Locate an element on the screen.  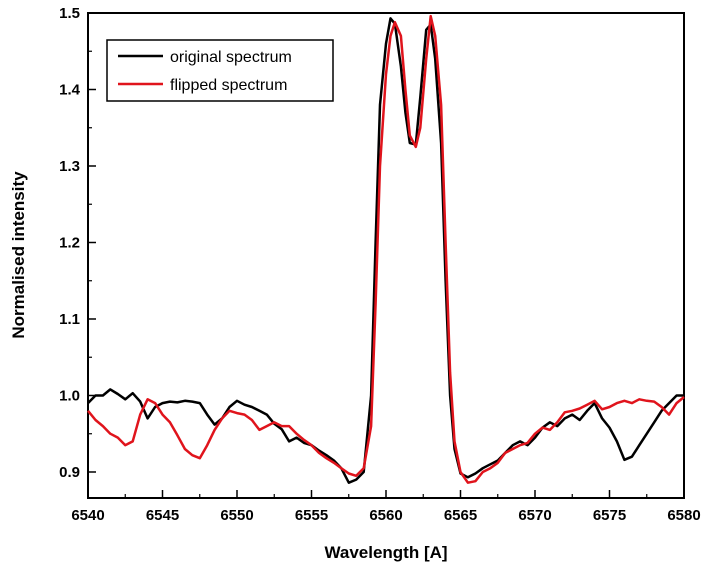
x-tick-label: 6580 is located at coordinates (683, 515).